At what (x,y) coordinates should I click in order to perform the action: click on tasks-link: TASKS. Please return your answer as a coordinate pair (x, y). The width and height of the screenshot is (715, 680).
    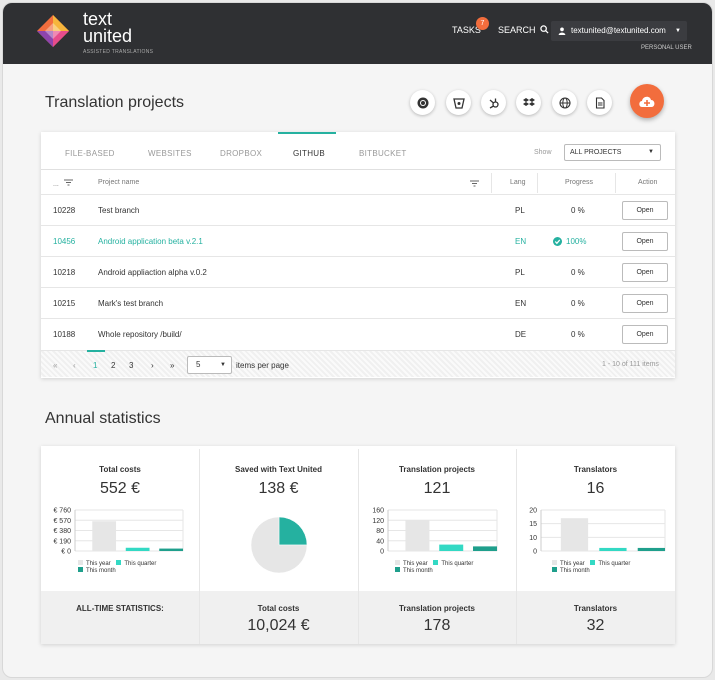
    Looking at the image, I should click on (466, 30).